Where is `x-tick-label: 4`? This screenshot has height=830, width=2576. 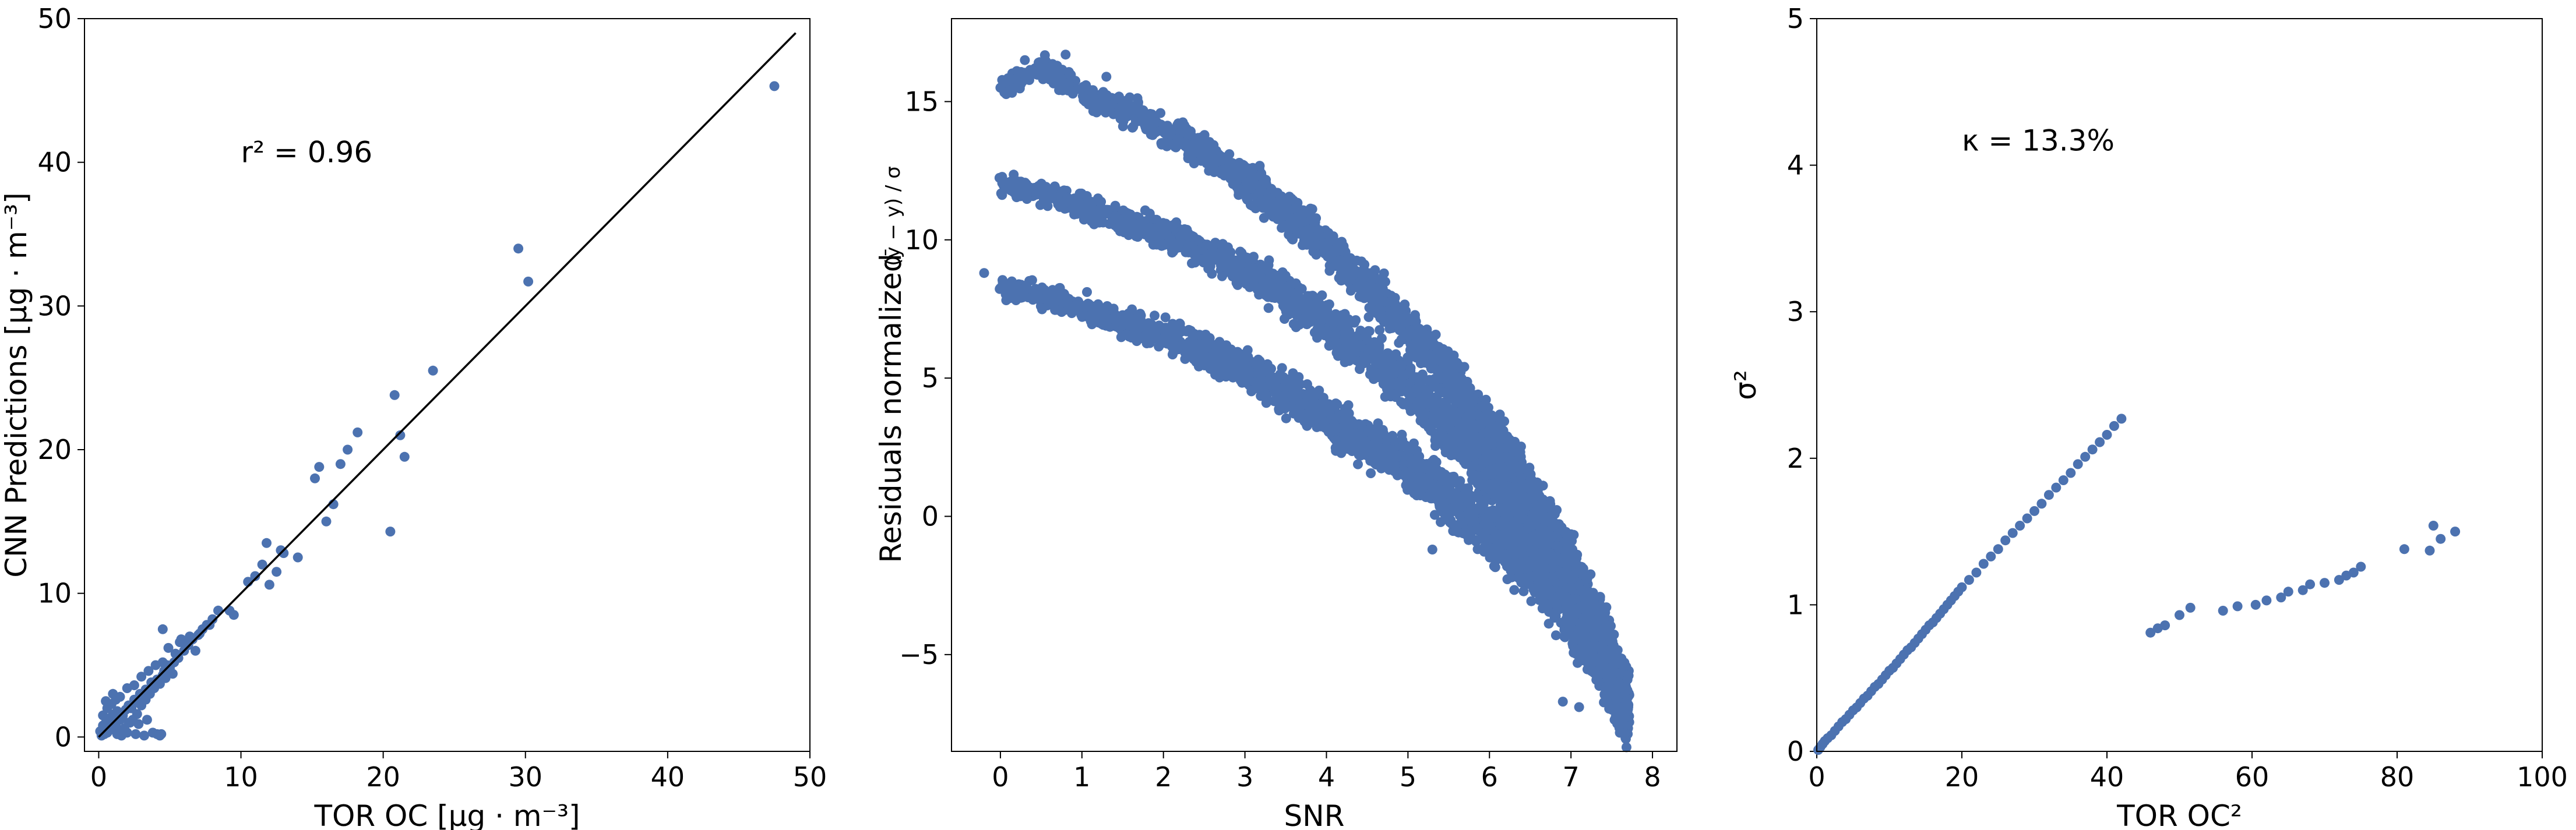 x-tick-label: 4 is located at coordinates (1326, 777).